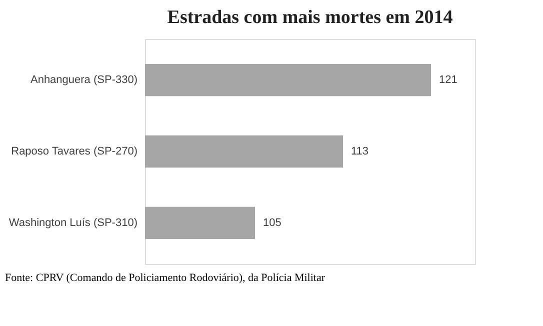 Image resolution: width=543 pixels, height=326 pixels. What do you see at coordinates (272, 222) in the screenshot?
I see `data-label: 105` at bounding box center [272, 222].